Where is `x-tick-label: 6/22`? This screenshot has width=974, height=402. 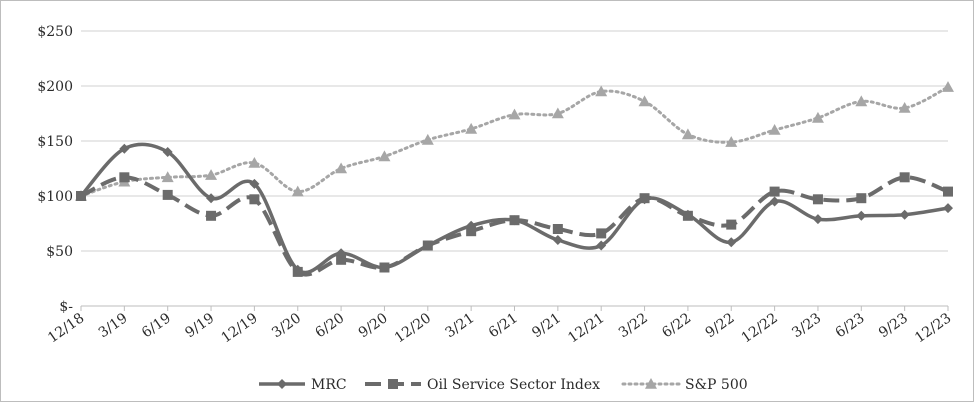 x-tick-label: 6/22 is located at coordinates (676, 325).